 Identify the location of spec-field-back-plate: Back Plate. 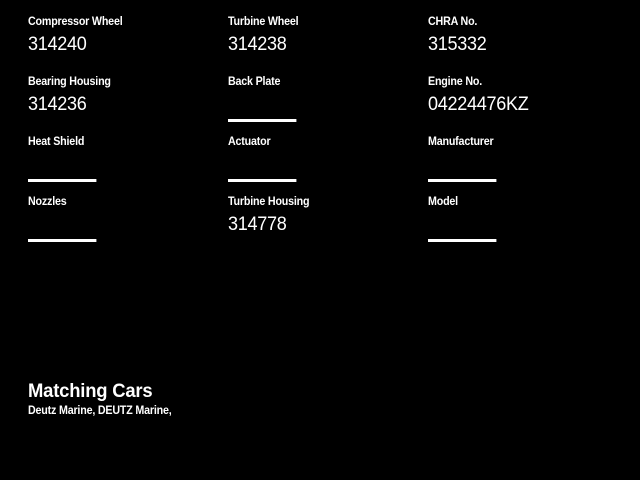
(328, 106).